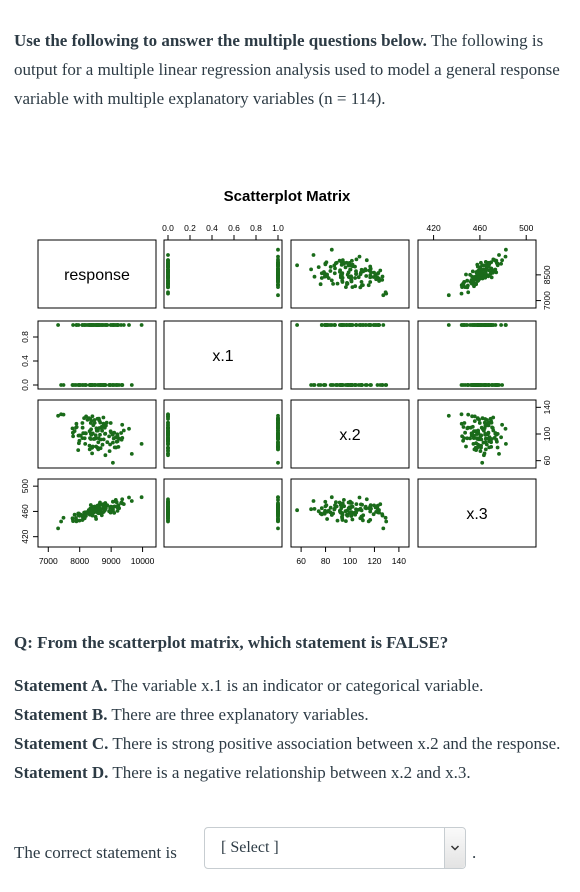  Describe the element at coordinates (25, 511) in the screenshot. I see `axis-tick-label: 460` at that location.